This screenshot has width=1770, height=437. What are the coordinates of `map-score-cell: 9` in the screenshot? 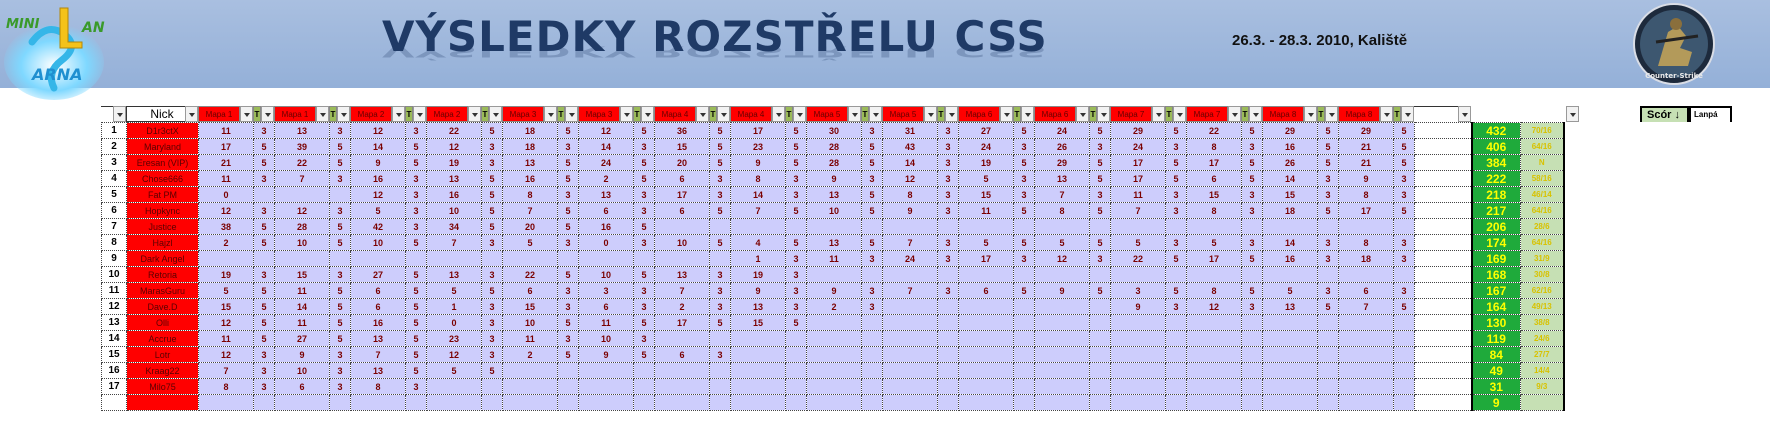 It's located at (758, 290).